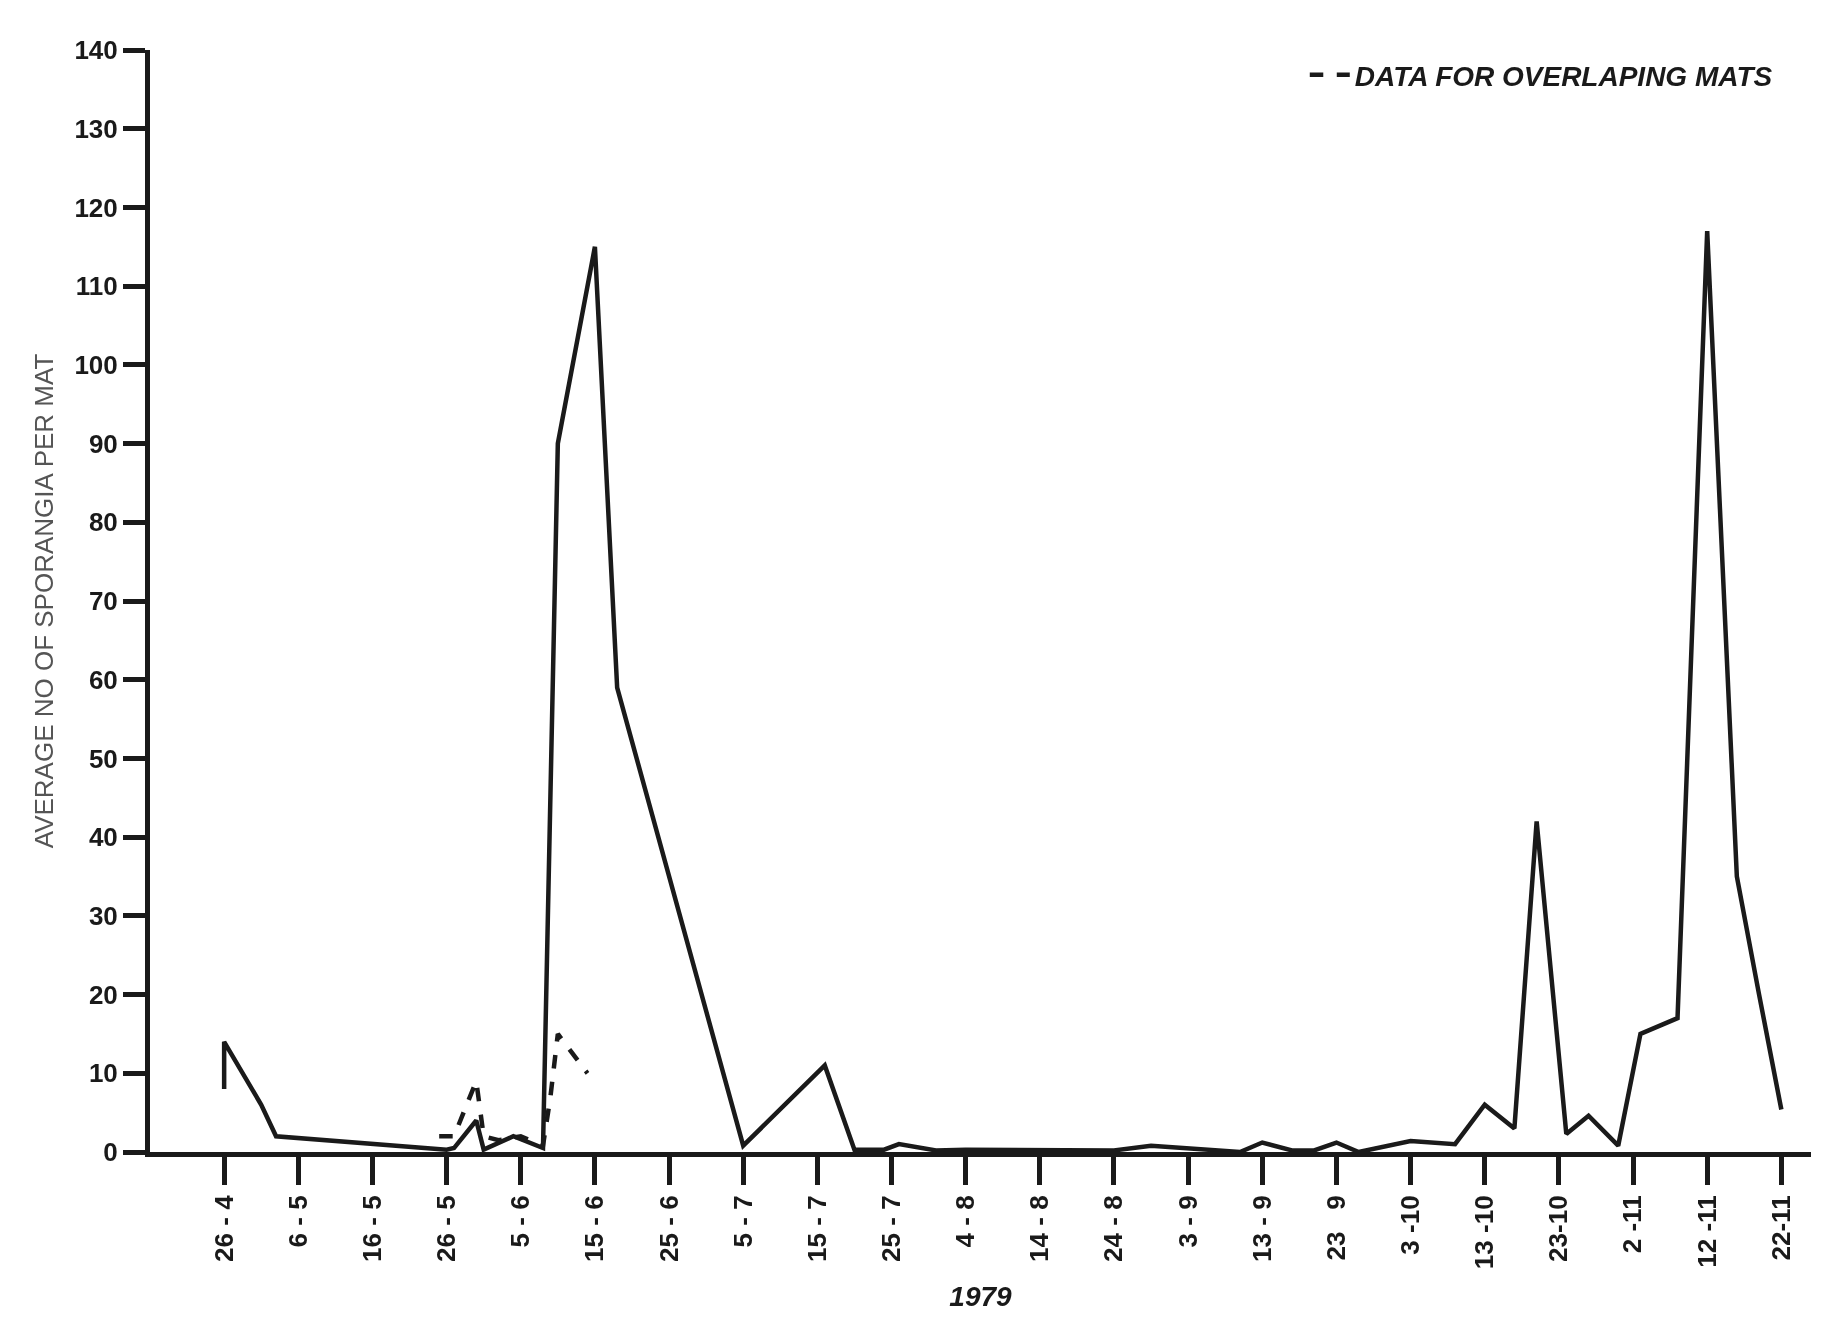 Image resolution: width=1841 pixels, height=1342 pixels. I want to click on y-tick-label: 130, so click(96, 128).